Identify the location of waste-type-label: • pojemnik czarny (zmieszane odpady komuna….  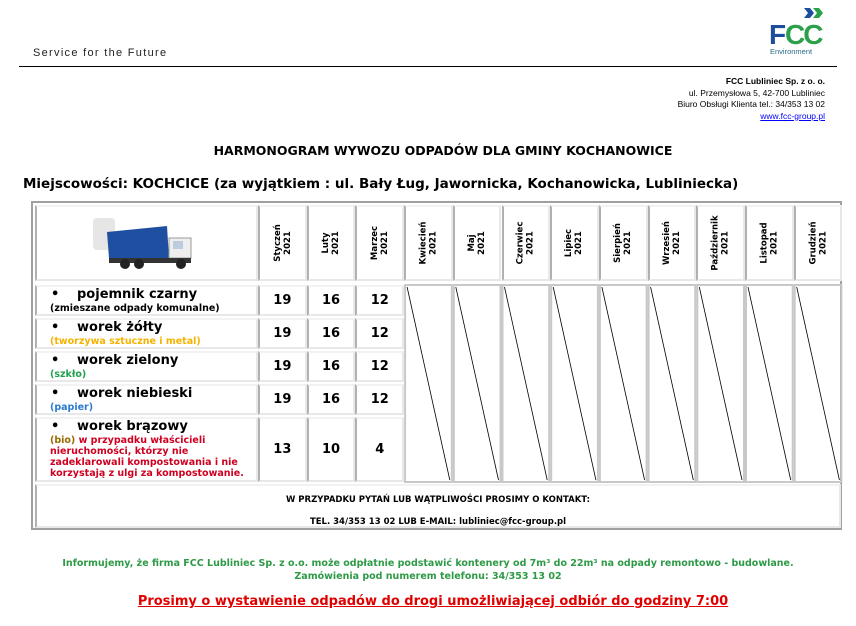
(146, 300).